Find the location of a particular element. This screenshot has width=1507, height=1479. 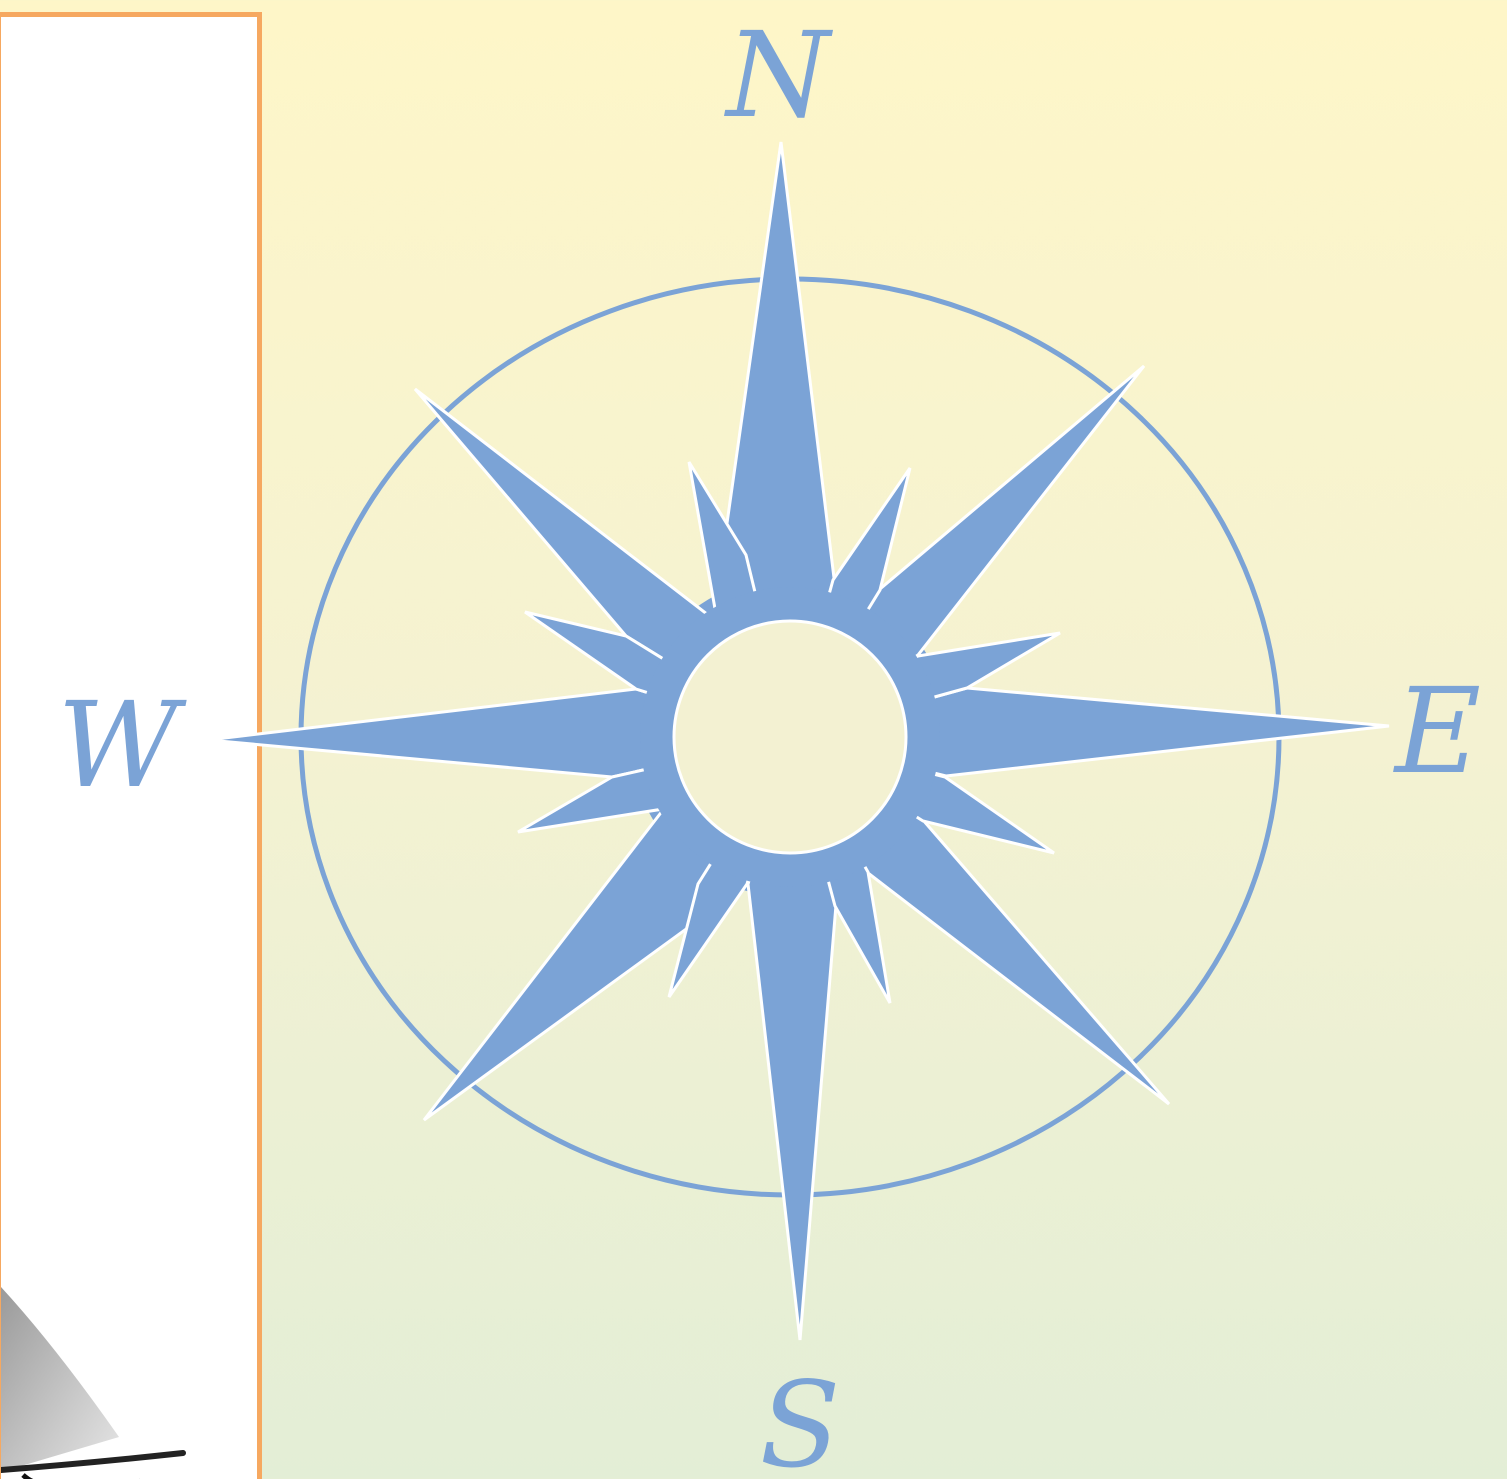

label-east: E is located at coordinates (1437, 731).